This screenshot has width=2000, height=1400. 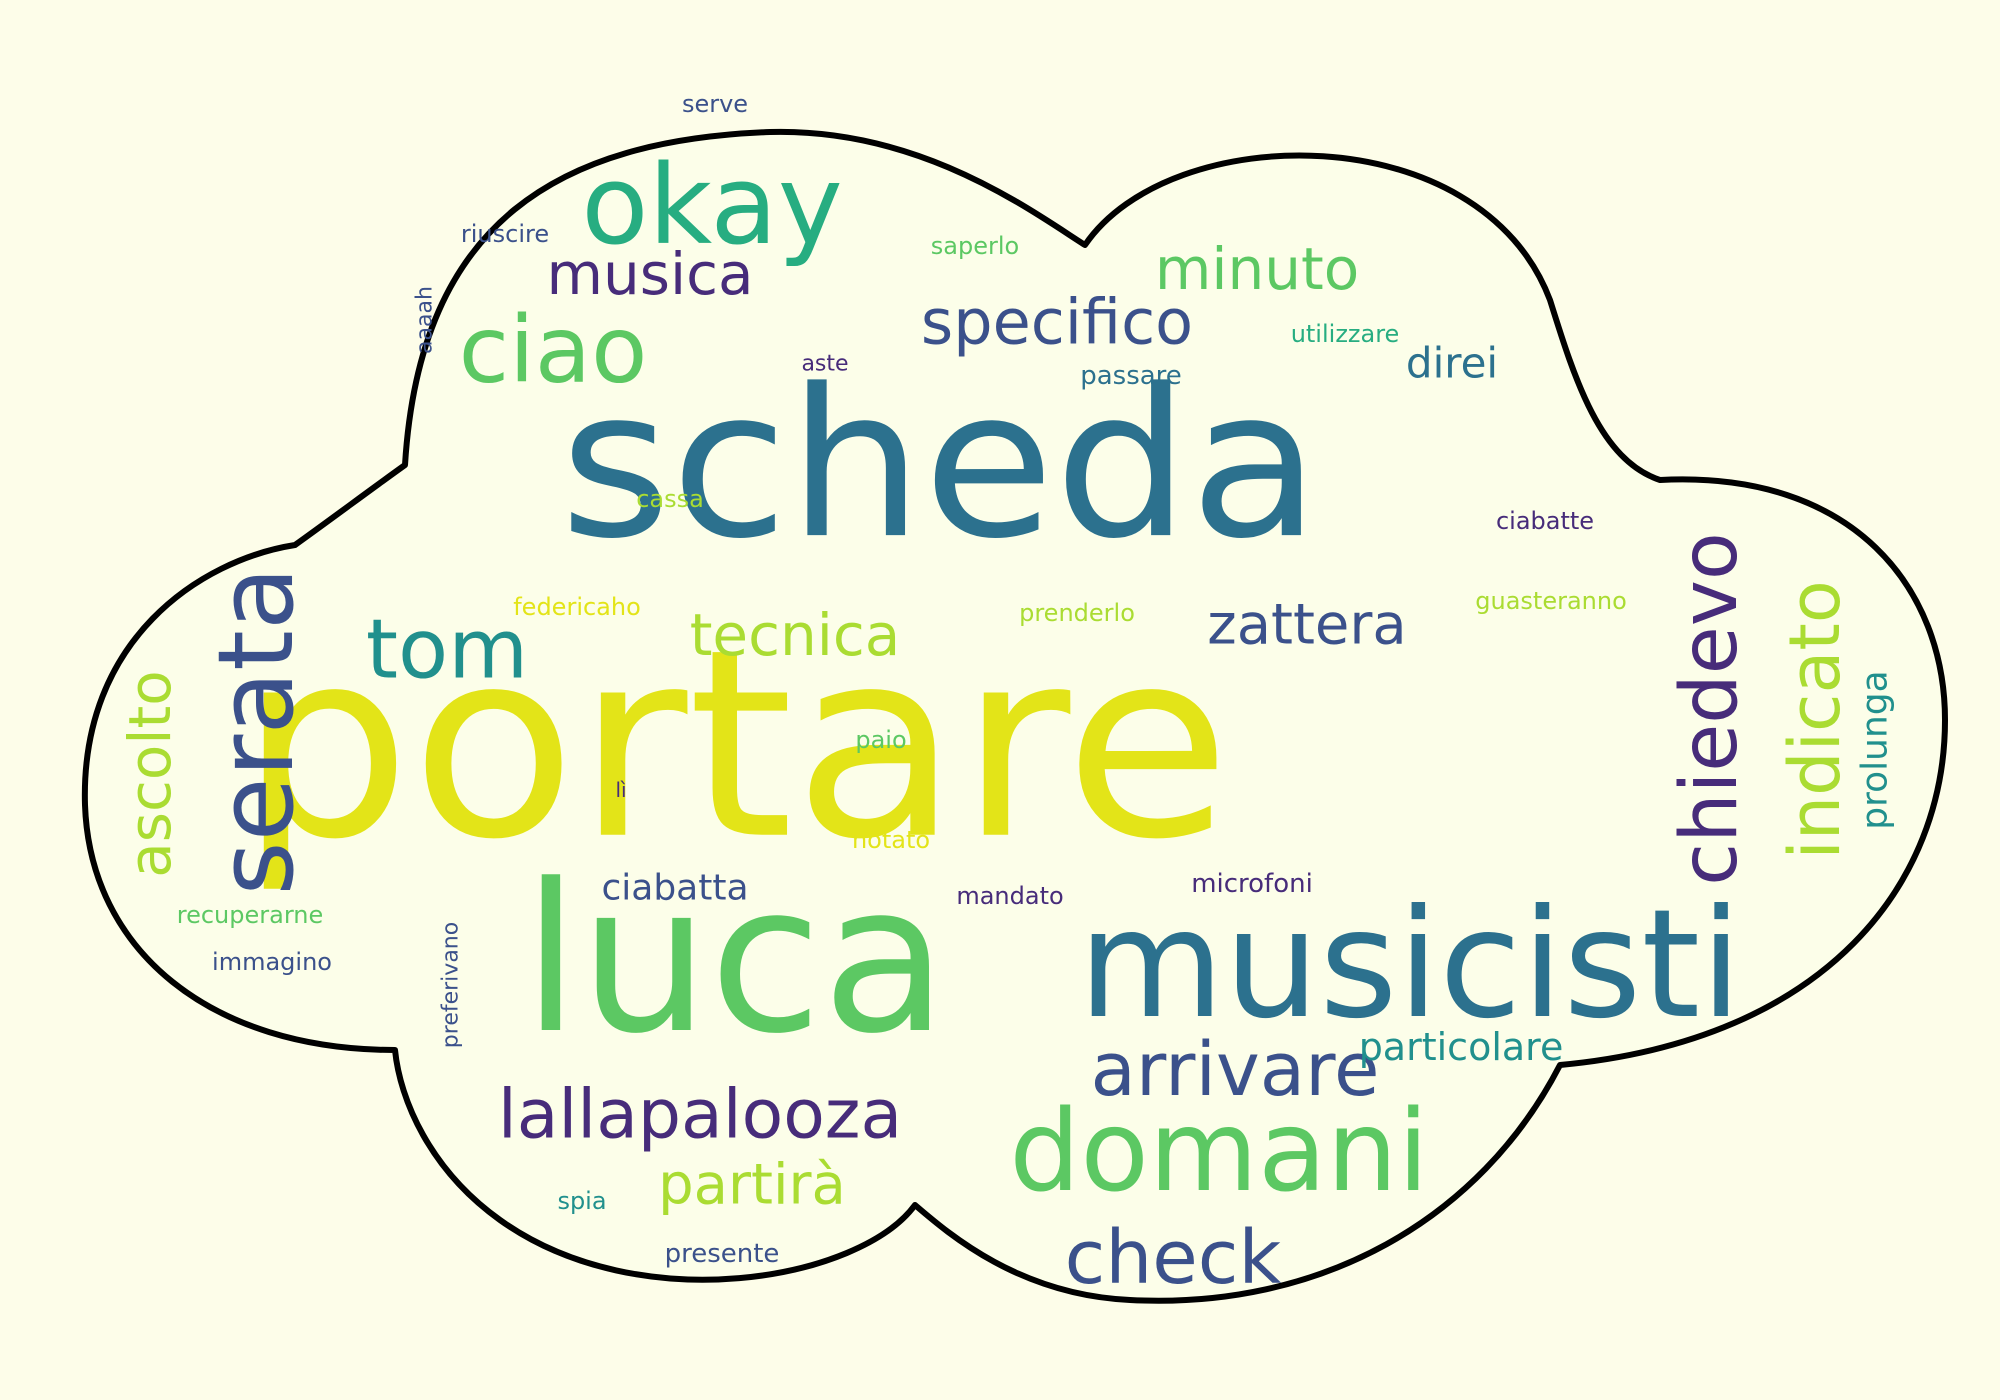 I want to click on word-40: mandato, so click(x=1009, y=896).